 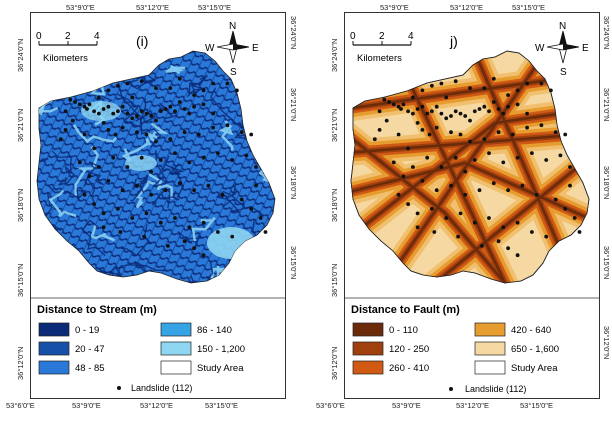 I want to click on lon-label-bottom: 53°6'0"E, so click(x=330, y=405).